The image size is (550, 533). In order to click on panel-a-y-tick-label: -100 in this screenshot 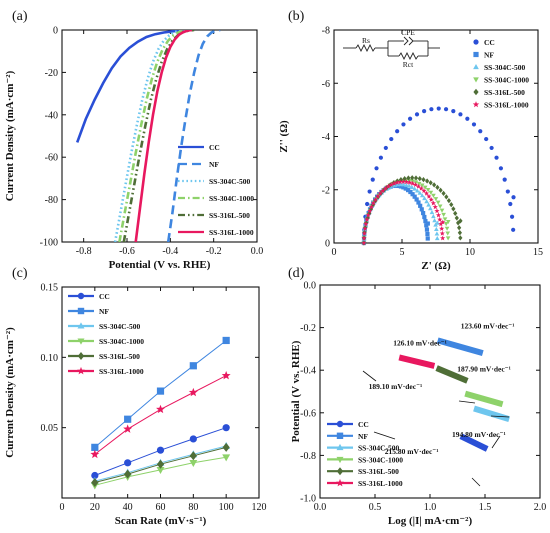, I will do `click(49, 243)`.